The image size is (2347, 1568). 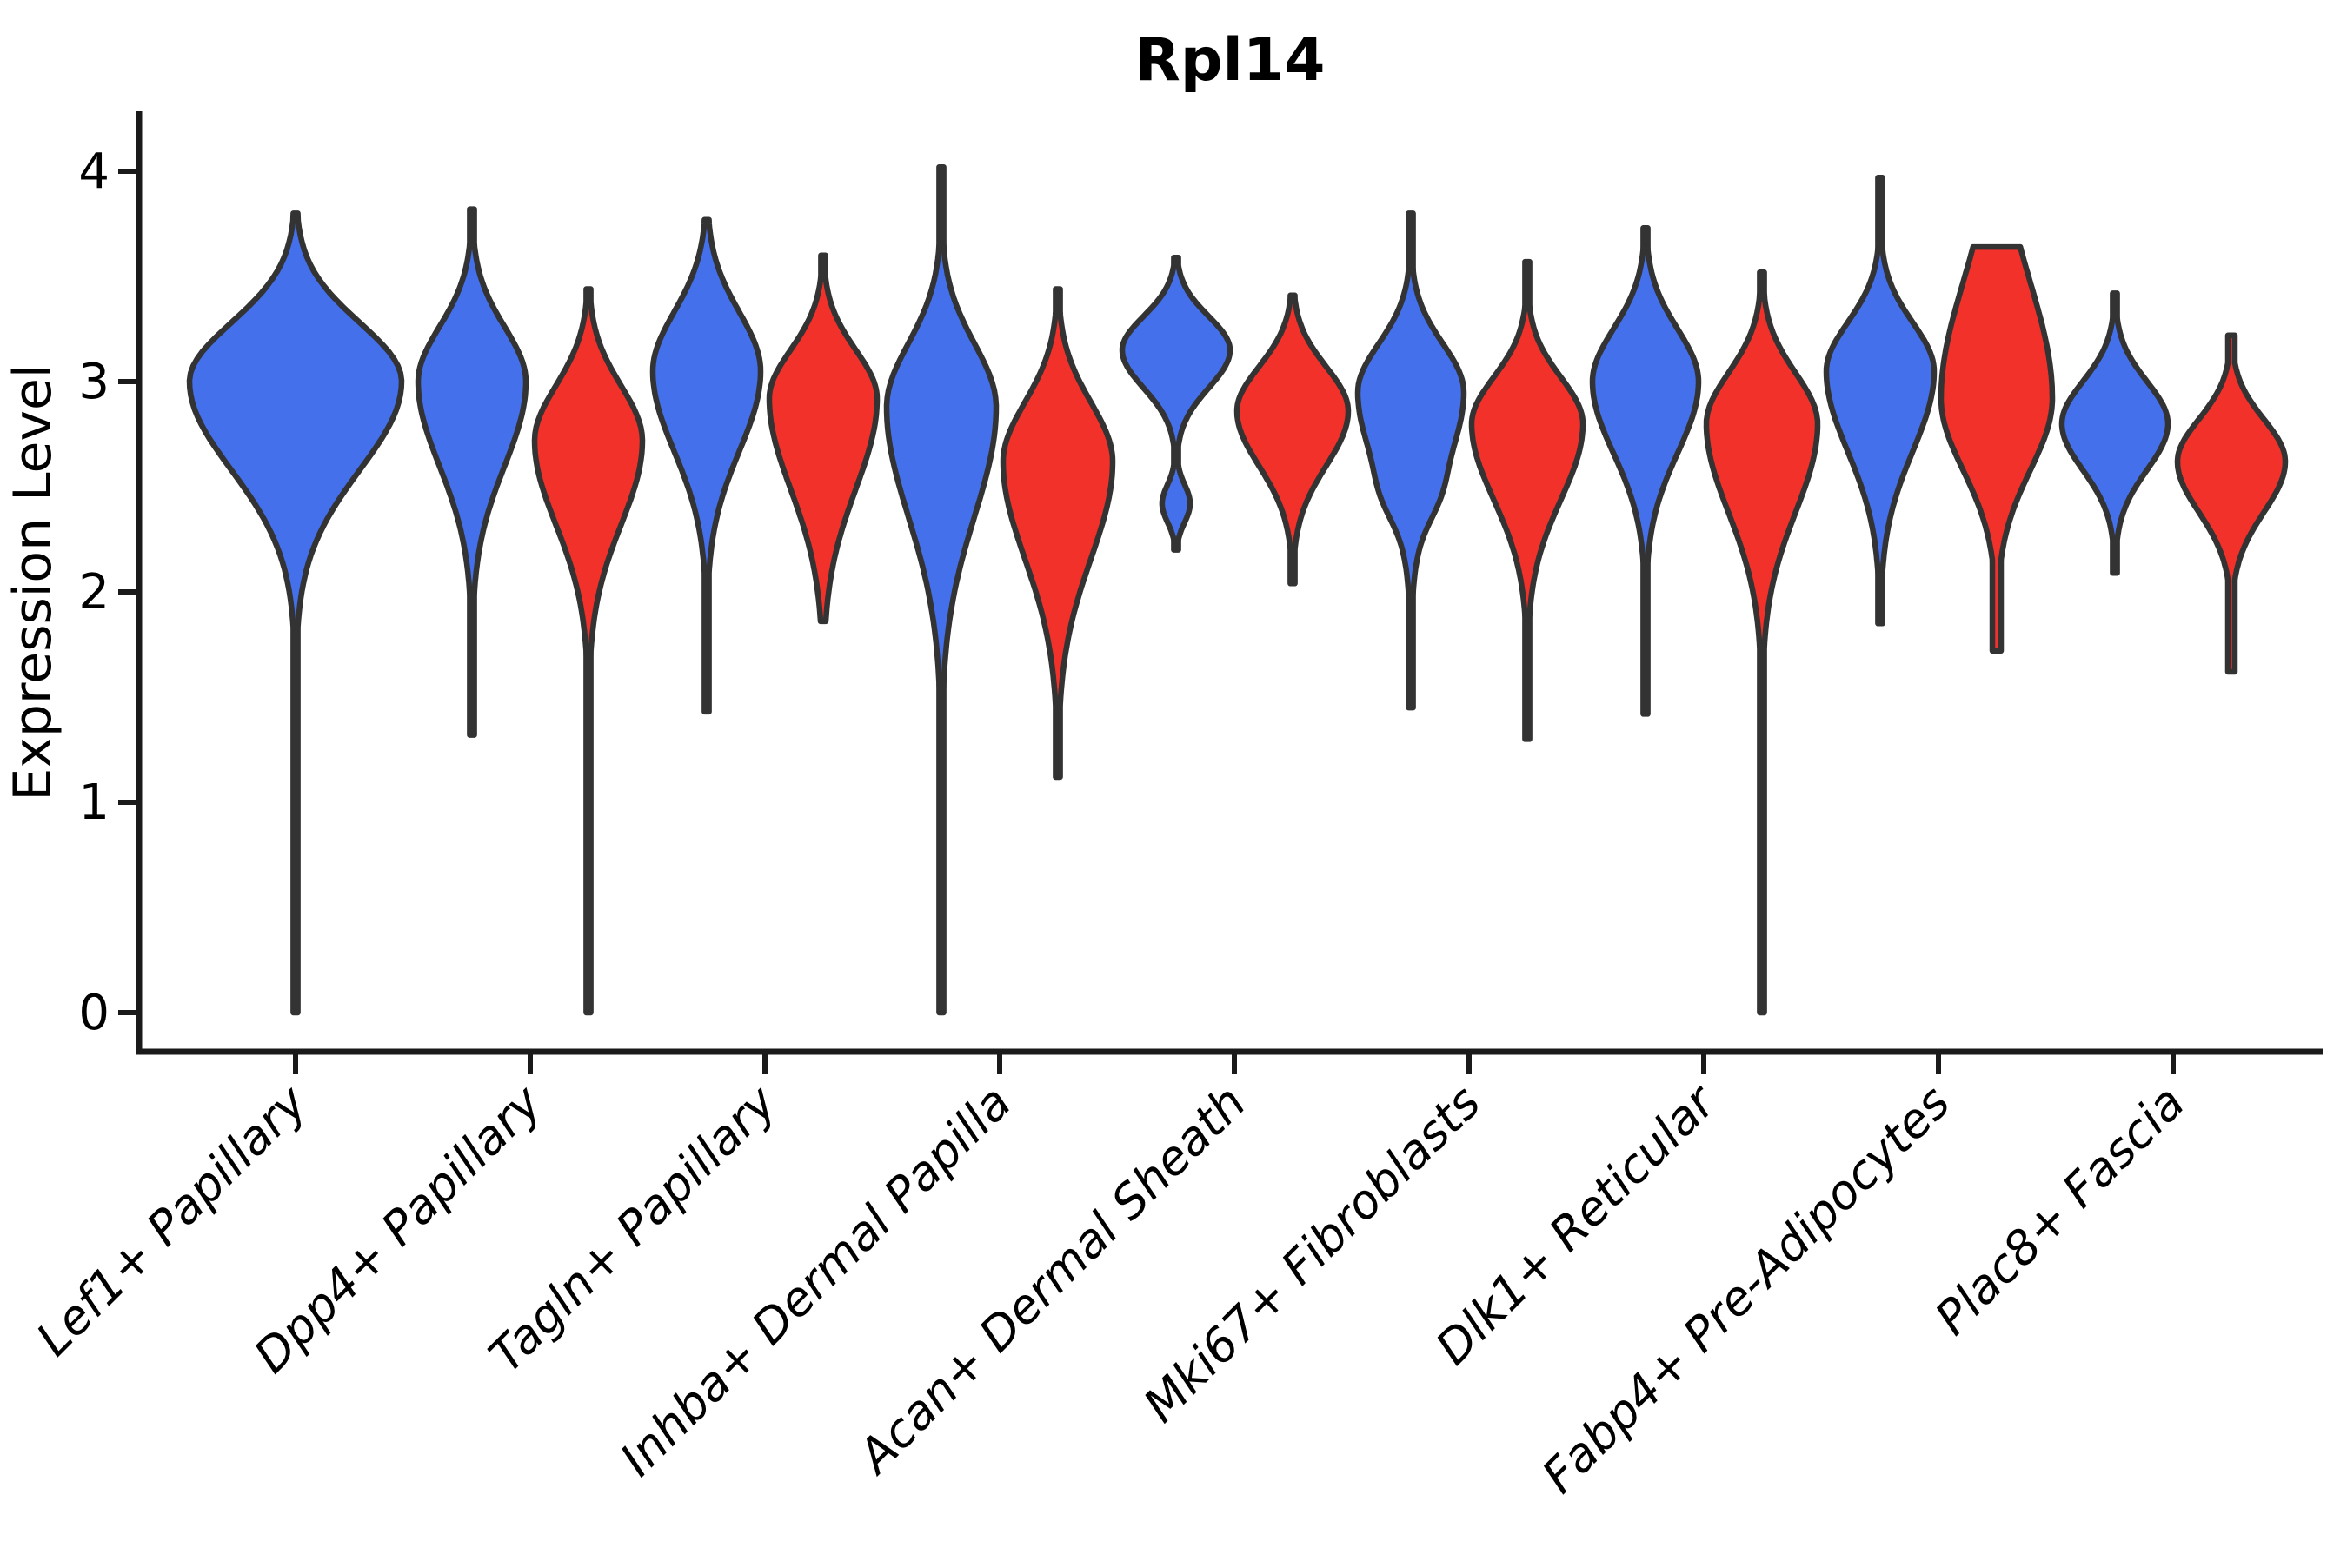 I want to click on y-axis-label: Expression Level, so click(x=33, y=582).